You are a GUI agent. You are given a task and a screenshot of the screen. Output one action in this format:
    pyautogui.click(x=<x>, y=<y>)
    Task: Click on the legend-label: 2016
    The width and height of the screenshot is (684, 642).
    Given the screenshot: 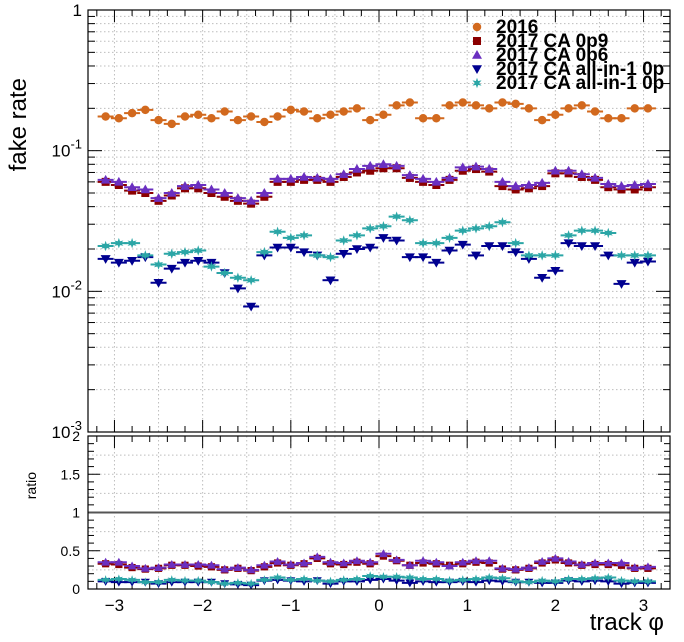 What is the action you would take?
    pyautogui.click(x=517, y=27)
    